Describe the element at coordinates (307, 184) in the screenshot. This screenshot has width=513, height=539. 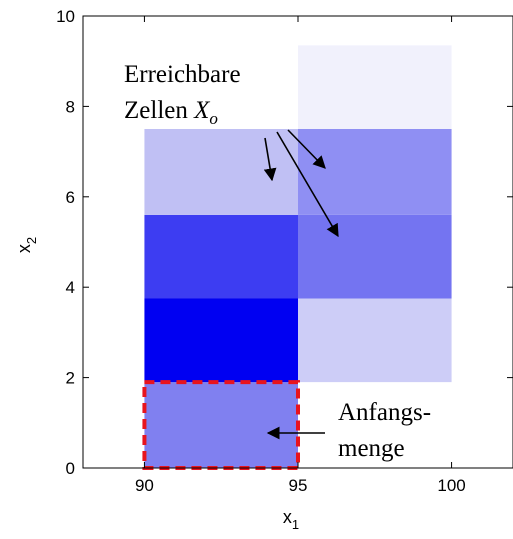
I see `arrow-to-cell-middle-right` at that location.